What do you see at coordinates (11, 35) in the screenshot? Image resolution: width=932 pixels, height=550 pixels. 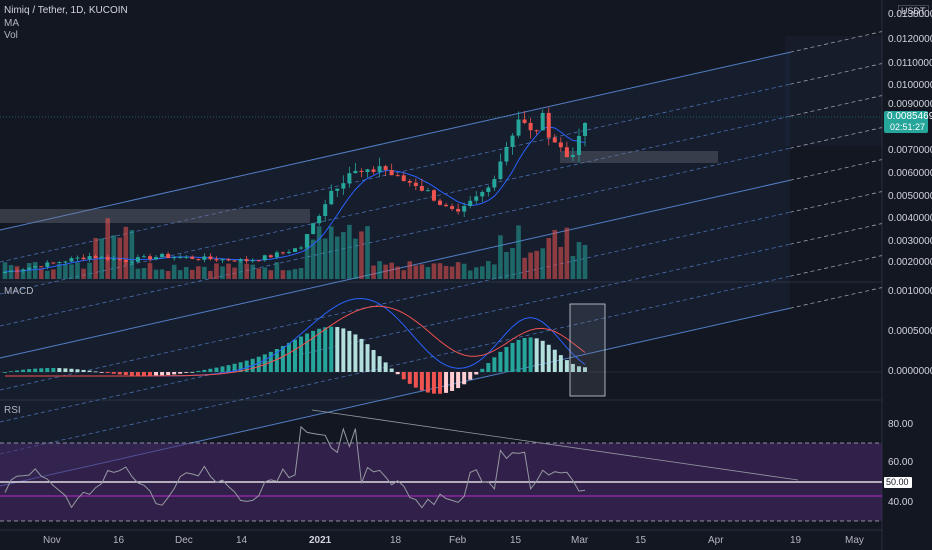 I see `volume-indicator-label: Vol` at bounding box center [11, 35].